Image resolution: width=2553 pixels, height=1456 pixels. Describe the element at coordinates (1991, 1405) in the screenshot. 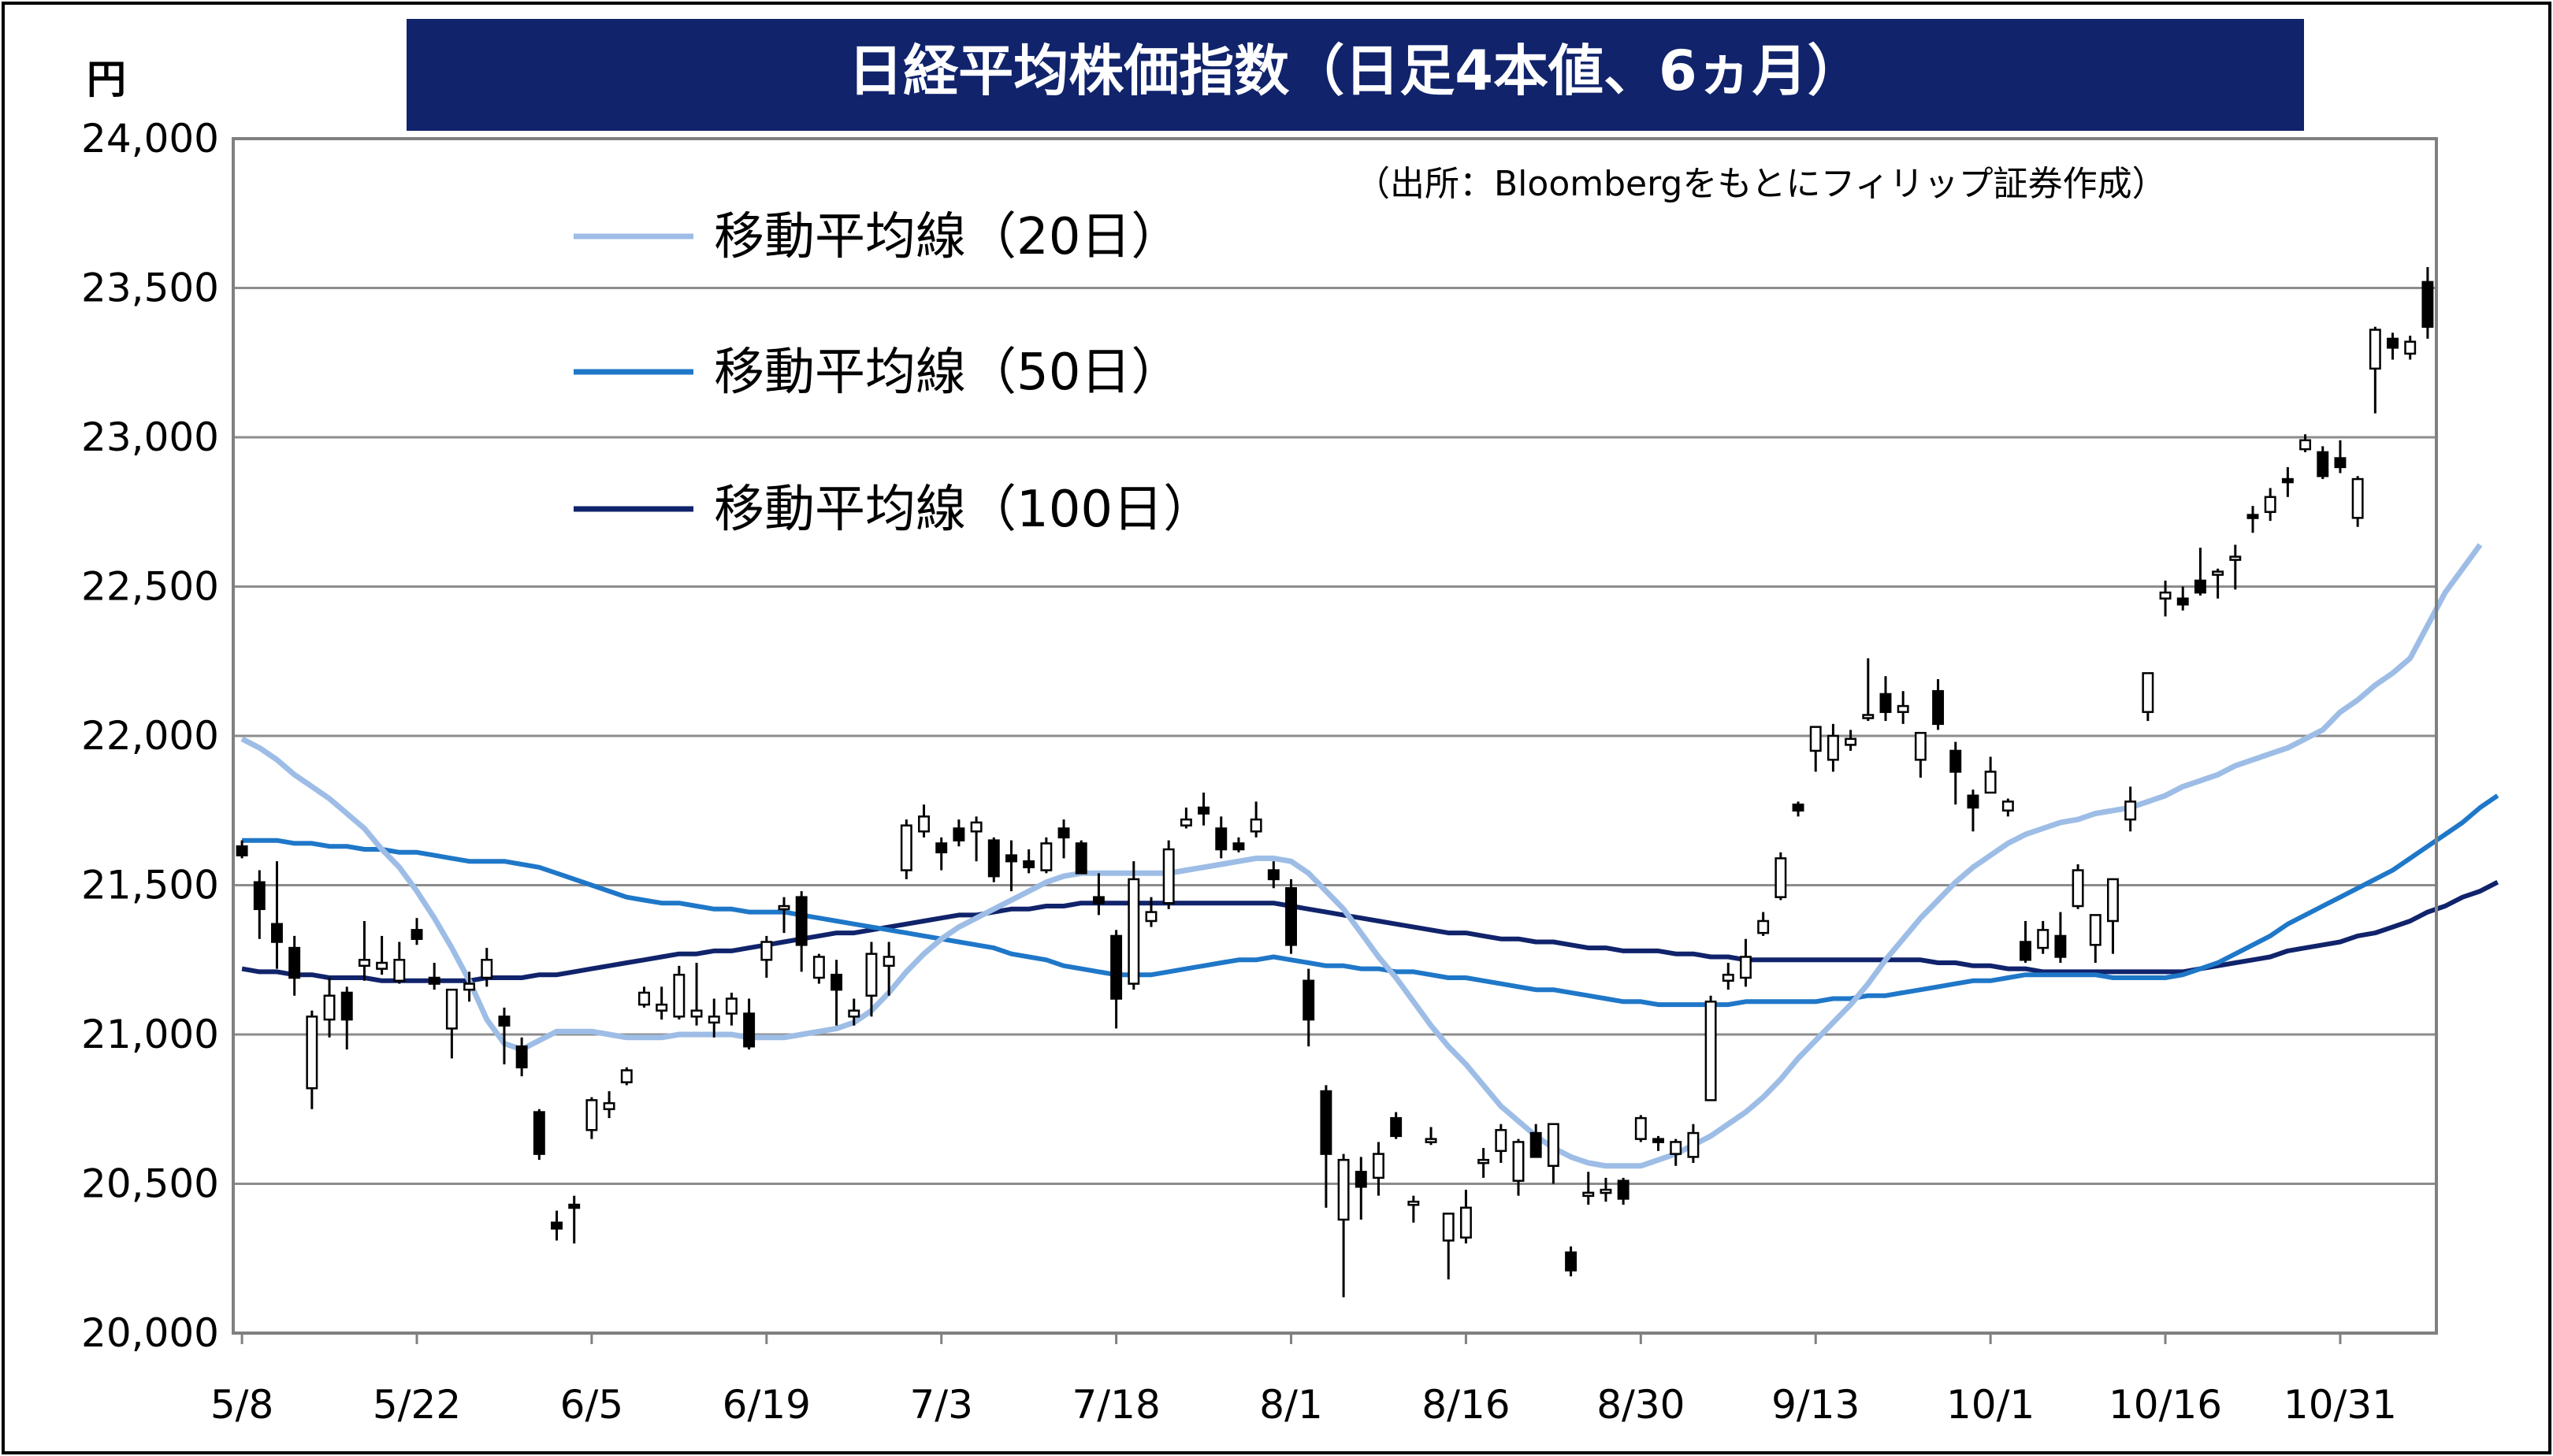

I see `x-tick-label: 10/1` at that location.